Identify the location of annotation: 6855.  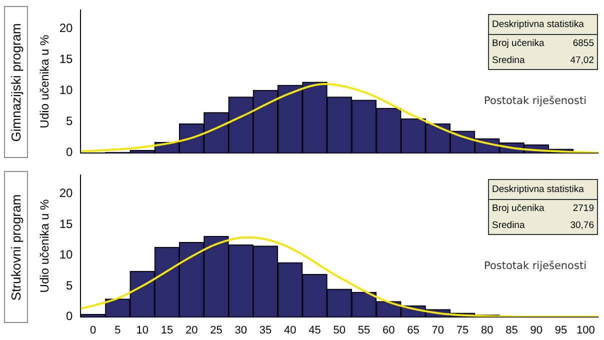
(583, 43).